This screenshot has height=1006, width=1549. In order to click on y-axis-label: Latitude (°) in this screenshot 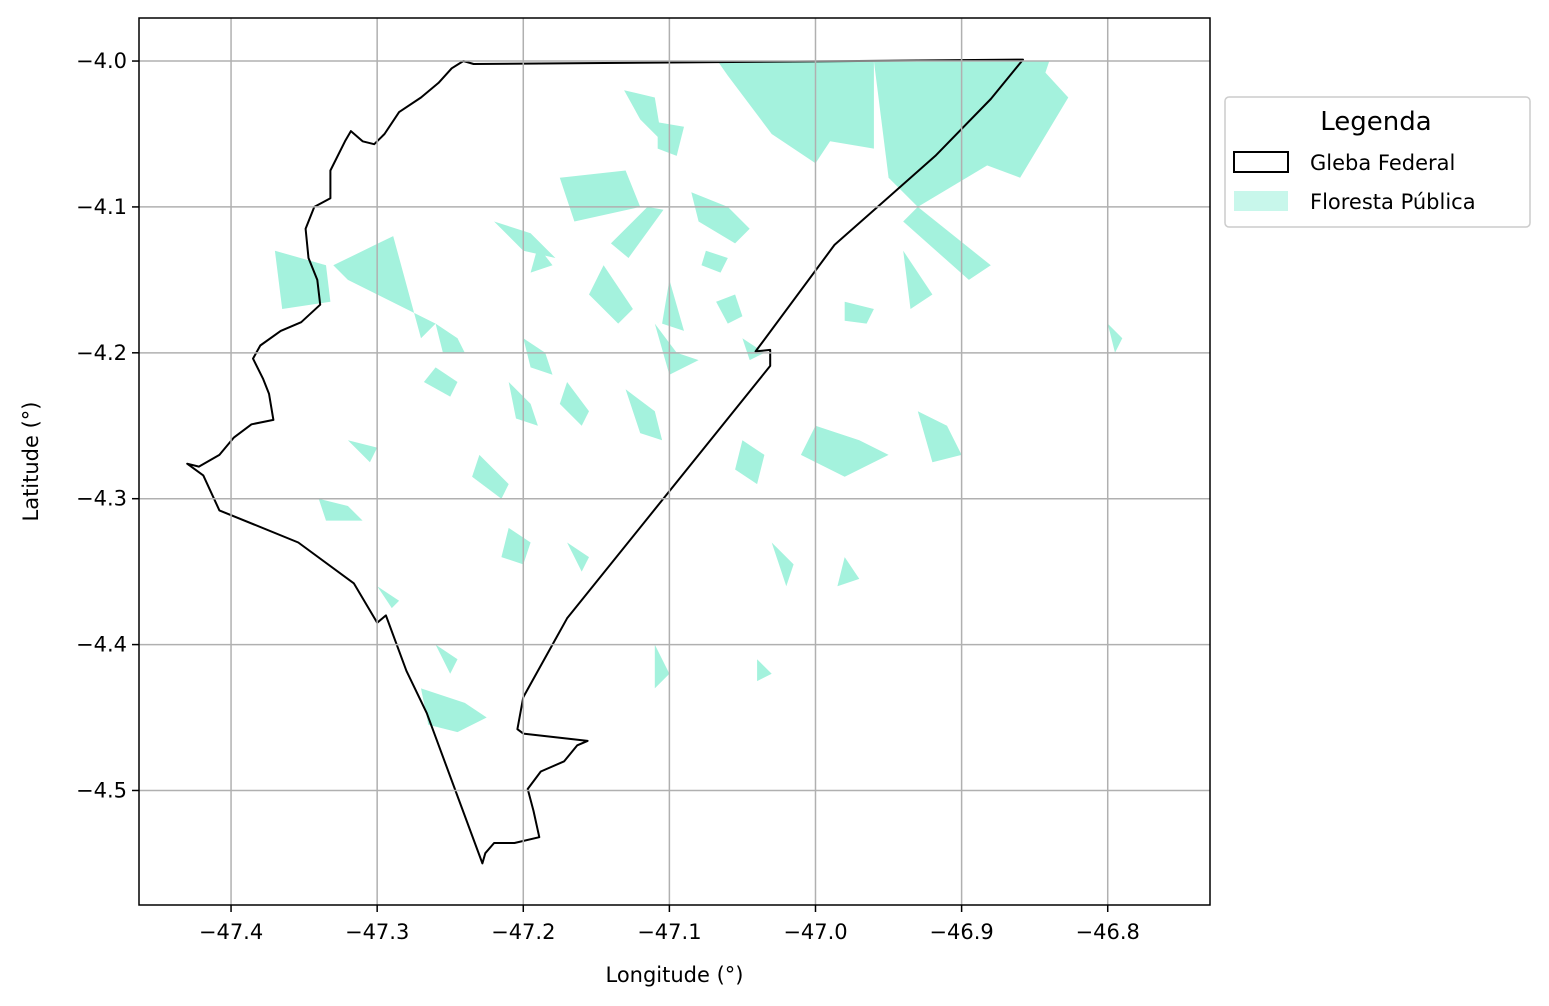, I will do `click(31, 462)`.